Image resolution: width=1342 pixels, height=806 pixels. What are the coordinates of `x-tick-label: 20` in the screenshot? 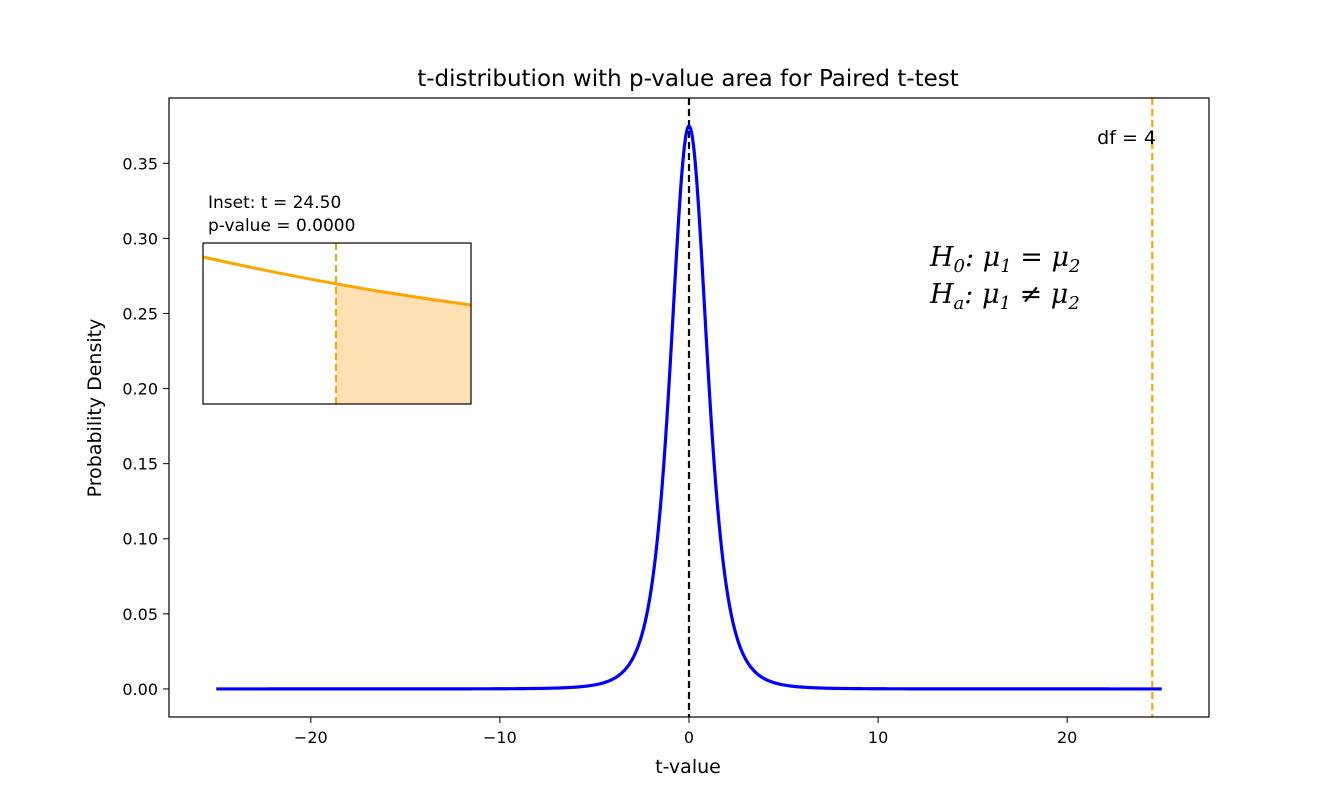 It's located at (1067, 737).